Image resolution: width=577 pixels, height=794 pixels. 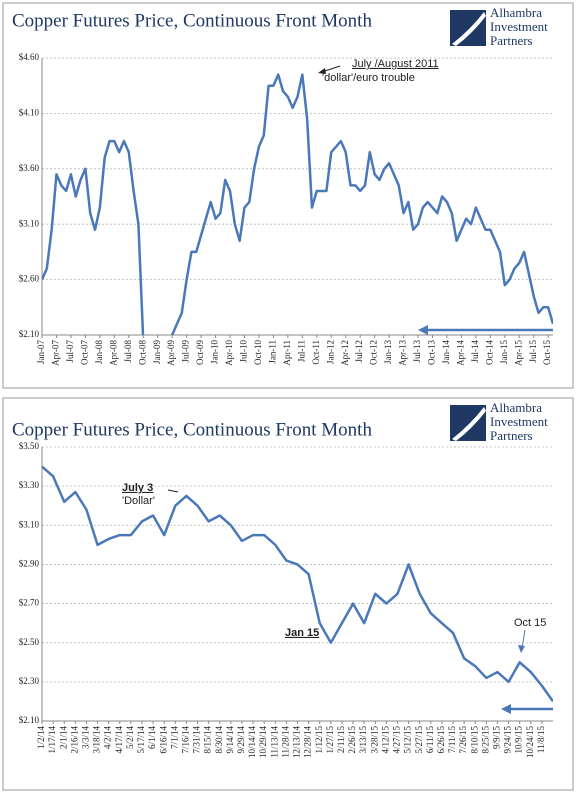 What do you see at coordinates (397, 740) in the screenshot?
I see `x-tick-label: 4/27/15` at bounding box center [397, 740].